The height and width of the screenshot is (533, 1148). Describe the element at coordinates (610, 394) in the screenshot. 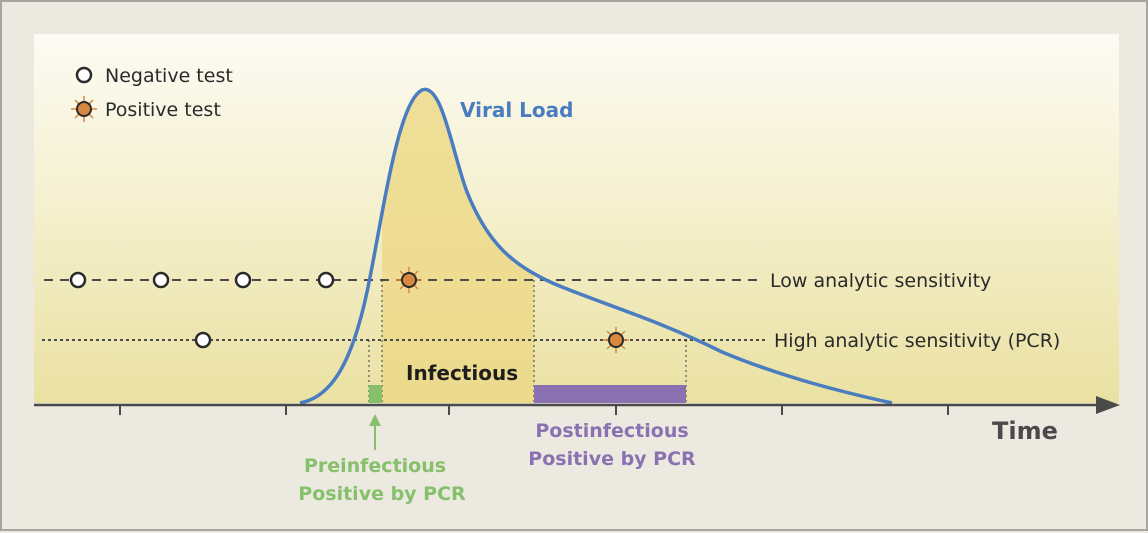

I see `postinfectious-bar` at that location.